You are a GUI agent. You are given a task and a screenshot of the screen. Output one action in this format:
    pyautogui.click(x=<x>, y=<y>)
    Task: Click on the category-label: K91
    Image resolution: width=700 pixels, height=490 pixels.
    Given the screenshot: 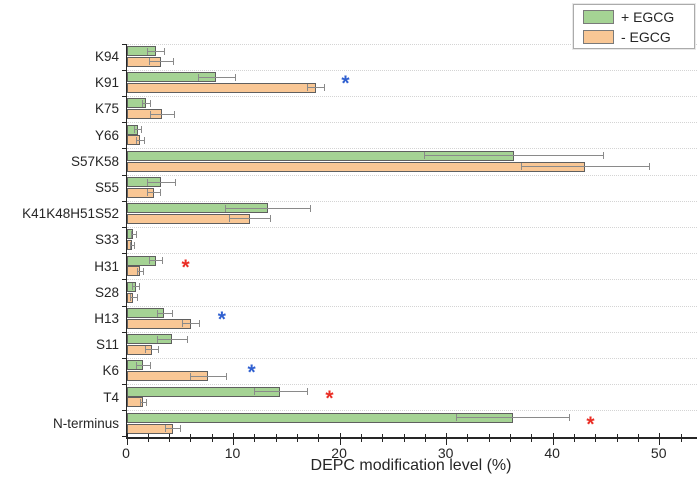 What is the action you would take?
    pyautogui.click(x=106, y=83)
    